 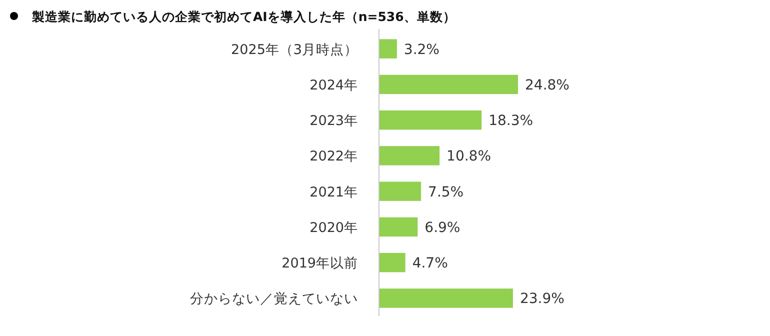 I want to click on y-tick-label: 分からない／覚えていない, so click(x=274, y=299).